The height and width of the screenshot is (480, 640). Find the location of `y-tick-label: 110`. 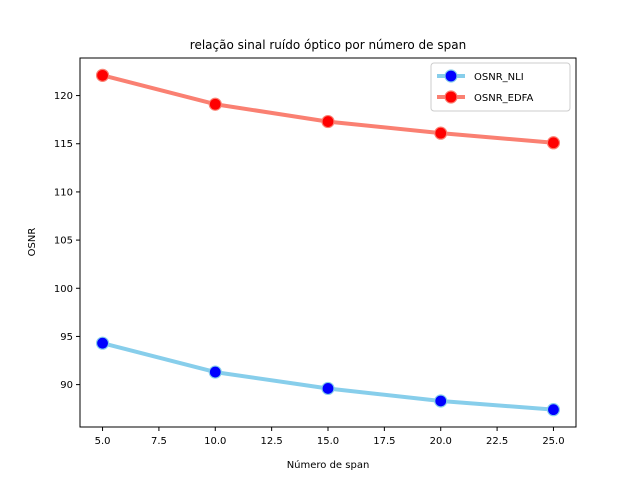

y-tick-label: 110 is located at coordinates (63, 192).